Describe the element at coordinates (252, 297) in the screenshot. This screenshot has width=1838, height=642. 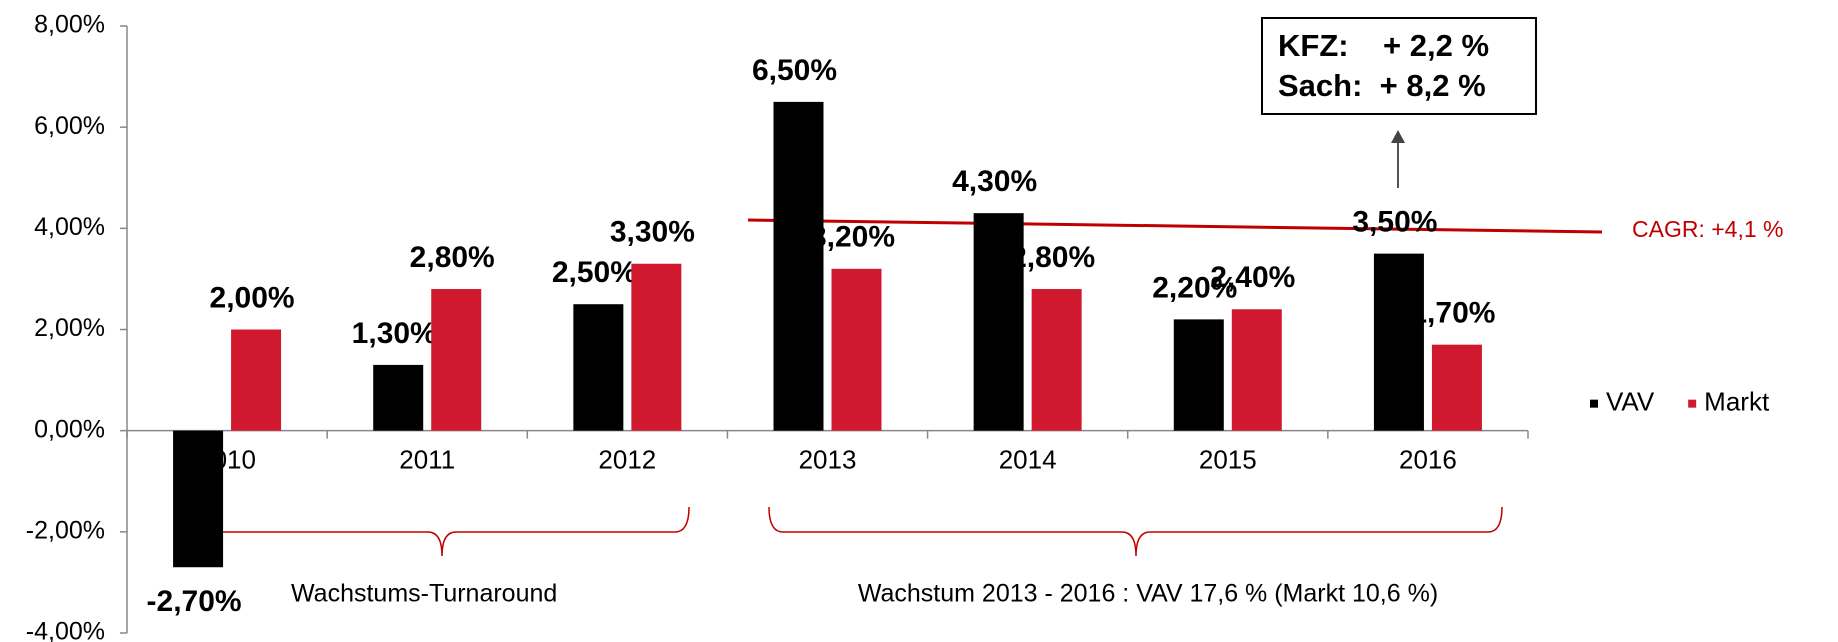
I see `value-label: 2,00%` at that location.